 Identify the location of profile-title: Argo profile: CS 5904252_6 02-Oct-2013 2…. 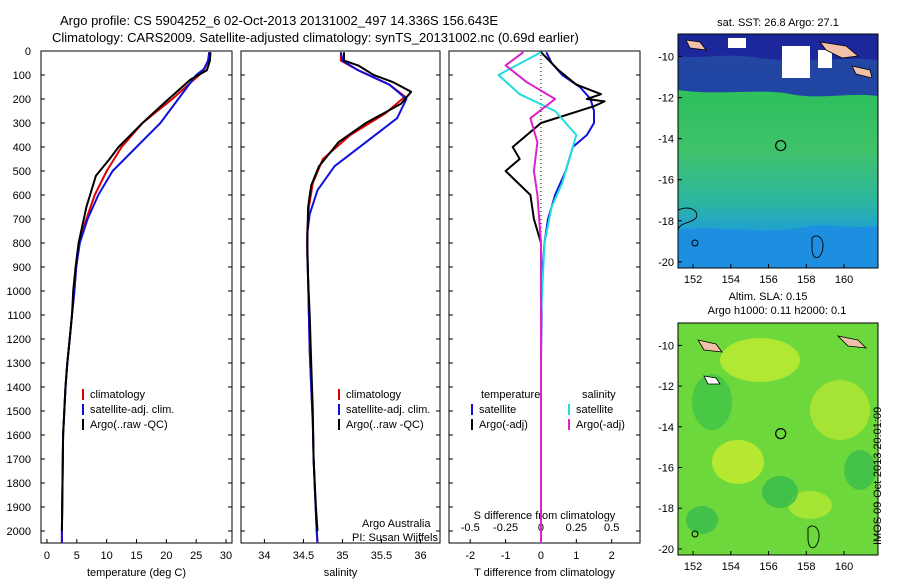
(279, 20).